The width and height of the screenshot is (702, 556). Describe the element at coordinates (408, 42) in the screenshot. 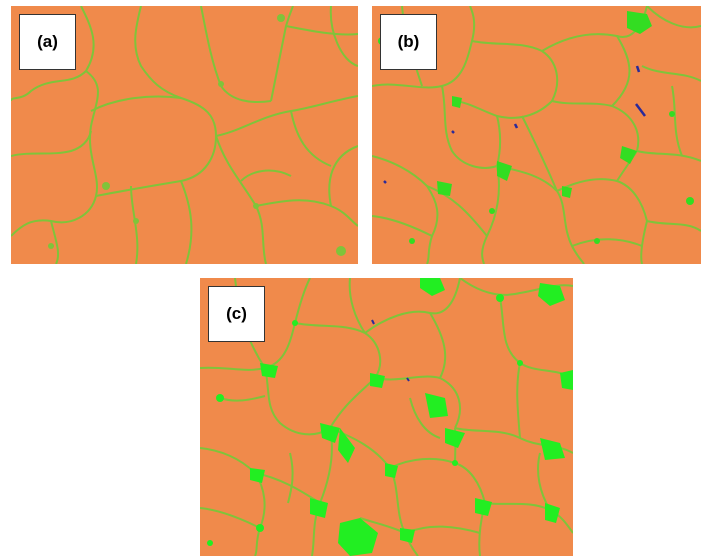

I see `panel-label-b: (b)` at that location.